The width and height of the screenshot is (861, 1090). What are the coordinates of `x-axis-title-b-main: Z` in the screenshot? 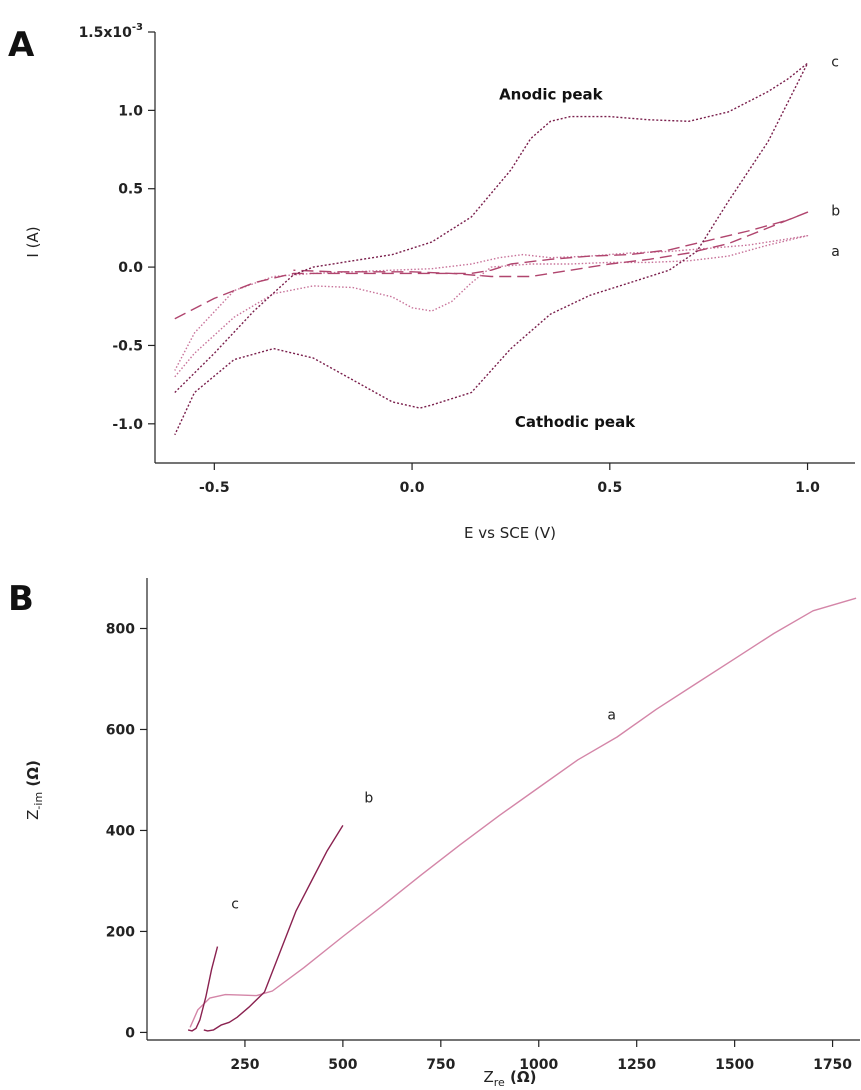 It's located at (488, 1077).